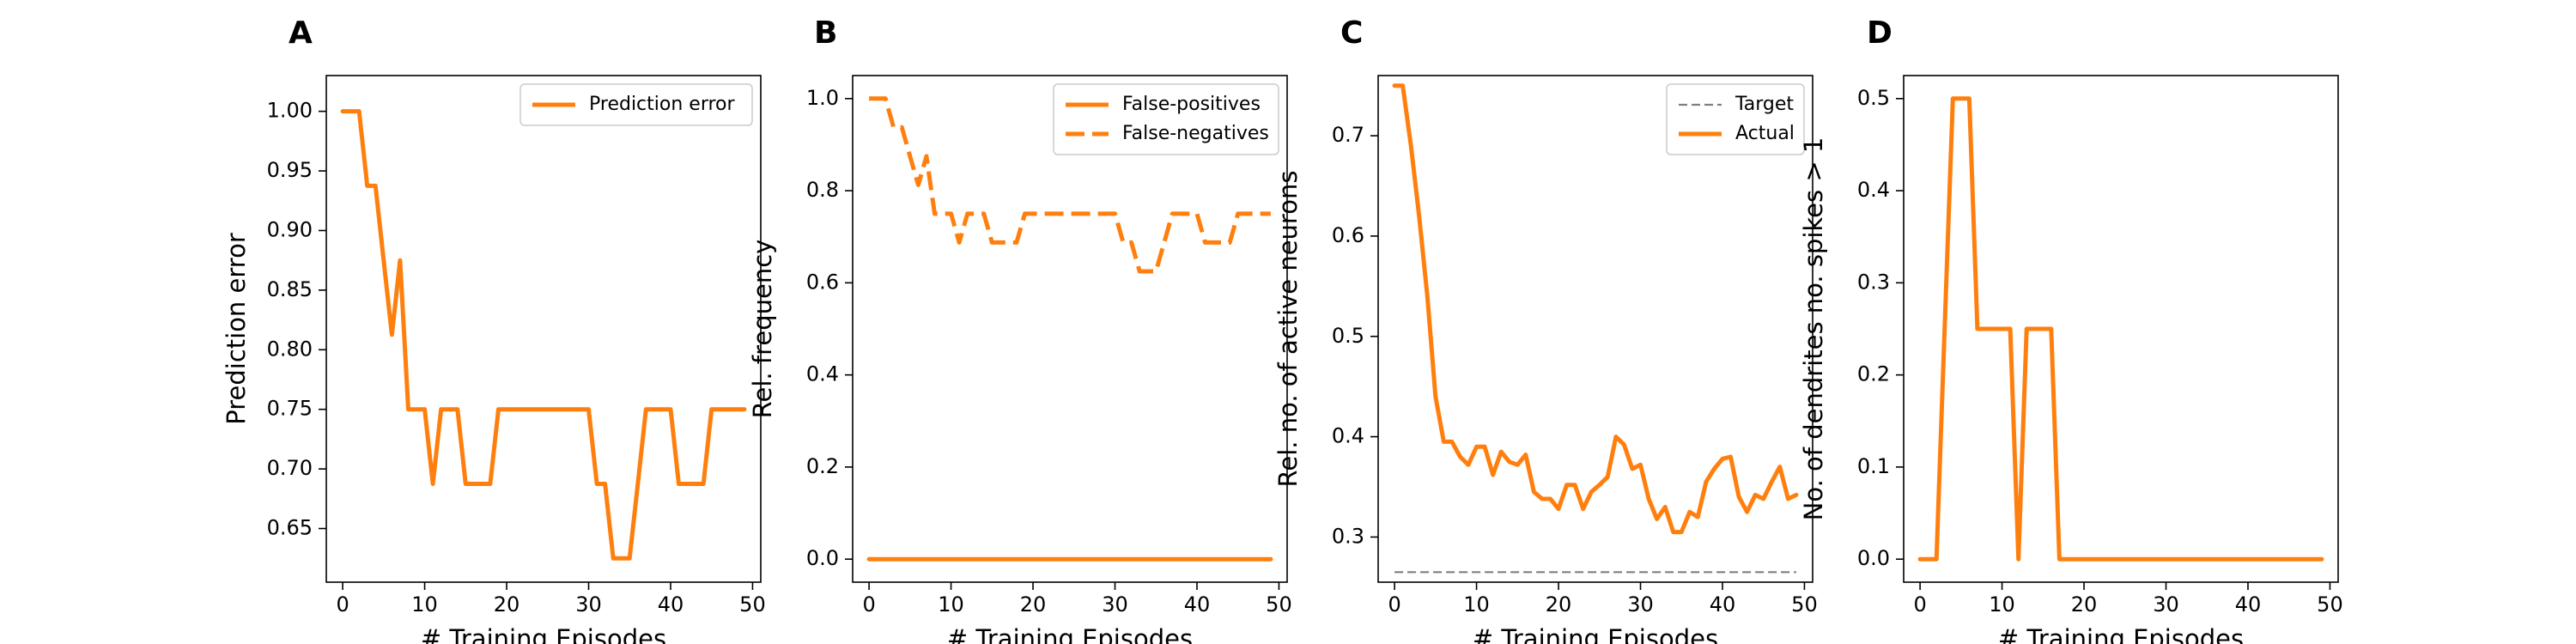  Describe the element at coordinates (823, 98) in the screenshot. I see `y-tick-label: 1.0` at that location.